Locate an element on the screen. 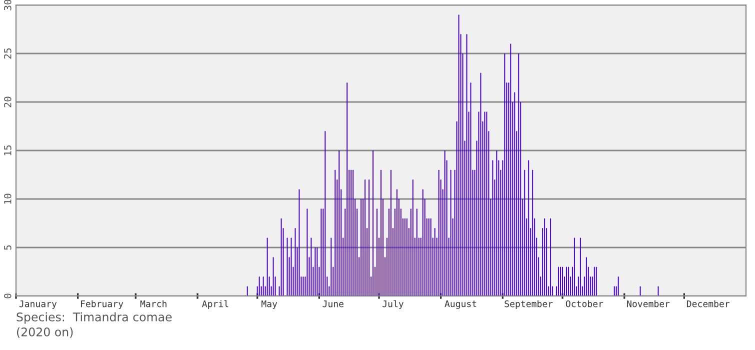 The image size is (755, 350). x-tick-label: November is located at coordinates (648, 304).